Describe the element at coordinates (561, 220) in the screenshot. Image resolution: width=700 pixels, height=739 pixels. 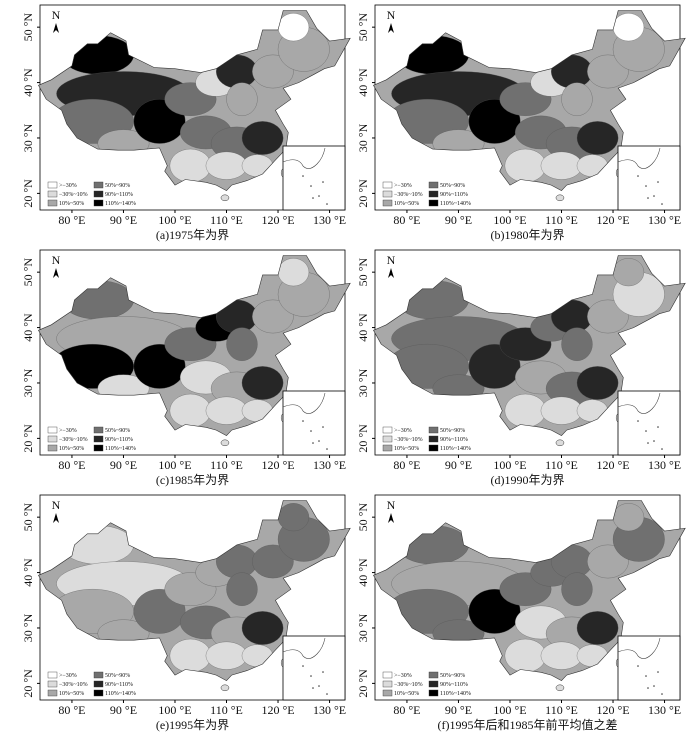
I see `x-tick-label: 110 °E` at that location.